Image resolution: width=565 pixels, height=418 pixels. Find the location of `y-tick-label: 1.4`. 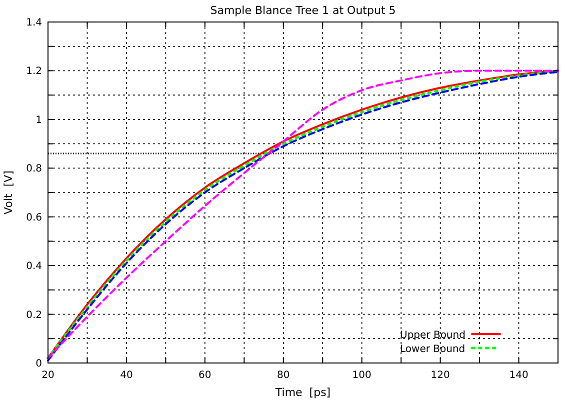

y-tick-label: 1.4 is located at coordinates (34, 23).